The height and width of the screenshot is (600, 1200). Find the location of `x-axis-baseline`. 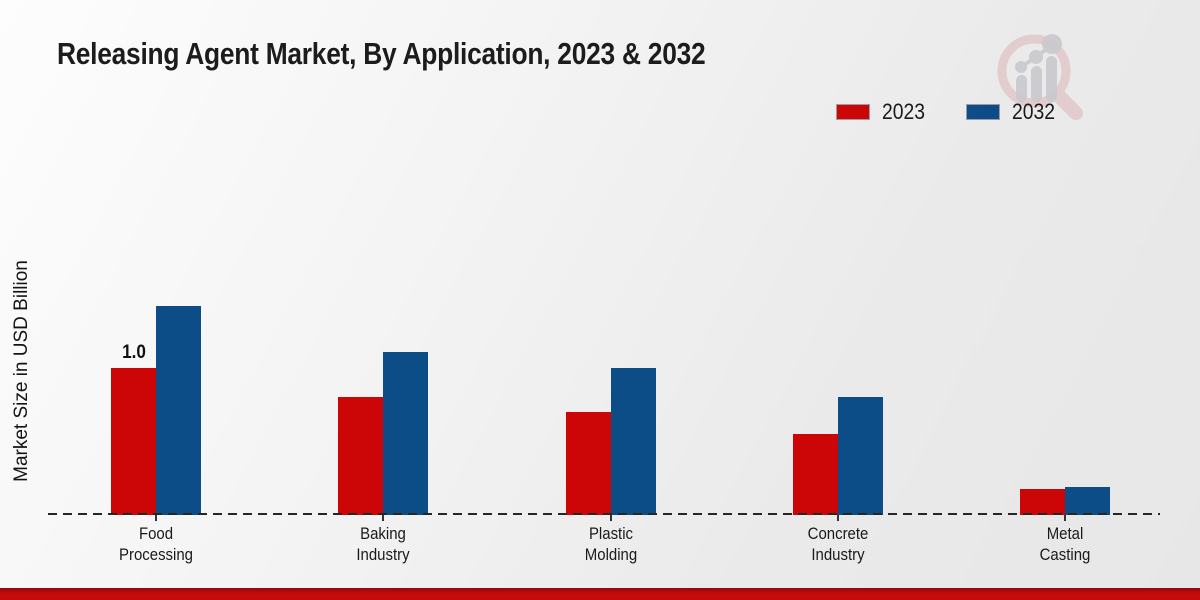

x-axis-baseline is located at coordinates (604, 514).